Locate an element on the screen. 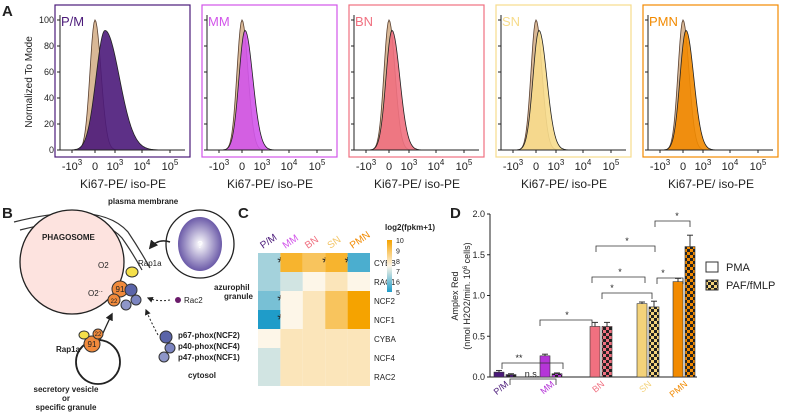  row-label: NCF1 is located at coordinates (384, 320).